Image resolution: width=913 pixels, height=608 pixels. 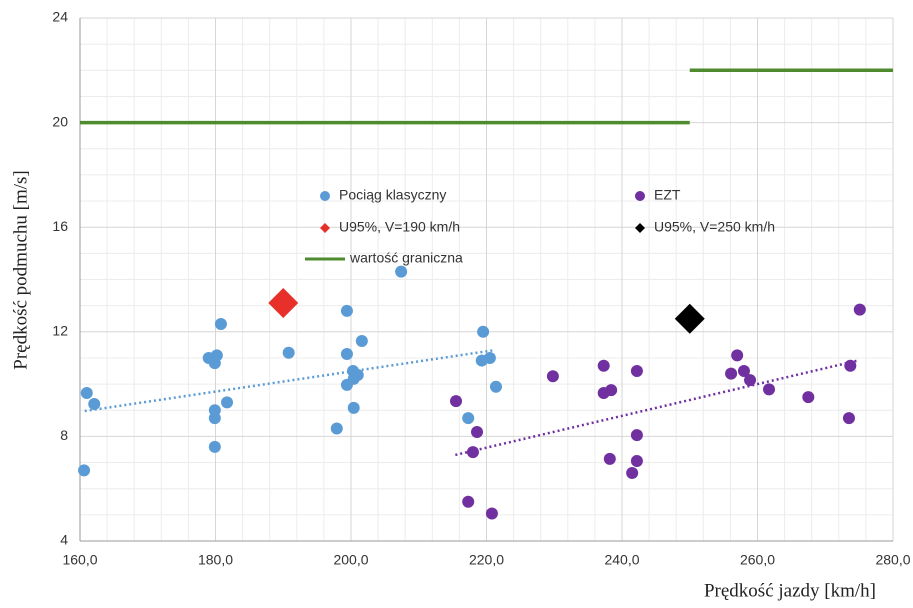 What do you see at coordinates (60, 226) in the screenshot?
I see `y-tick-label: 16` at bounding box center [60, 226].